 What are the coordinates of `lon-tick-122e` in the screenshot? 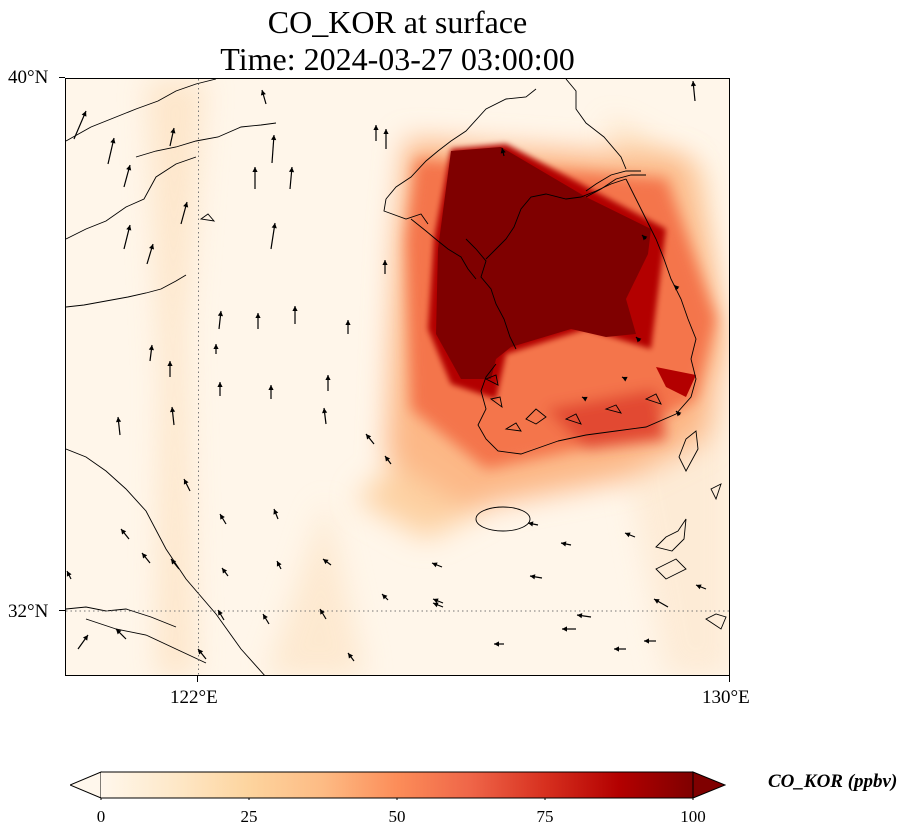 It's located at (197, 679).